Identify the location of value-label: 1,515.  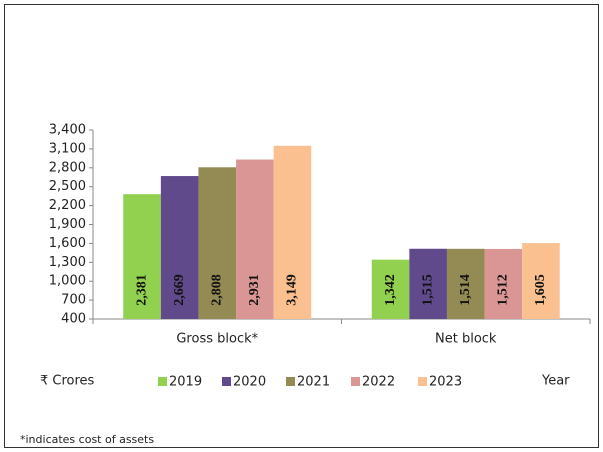
(427, 290).